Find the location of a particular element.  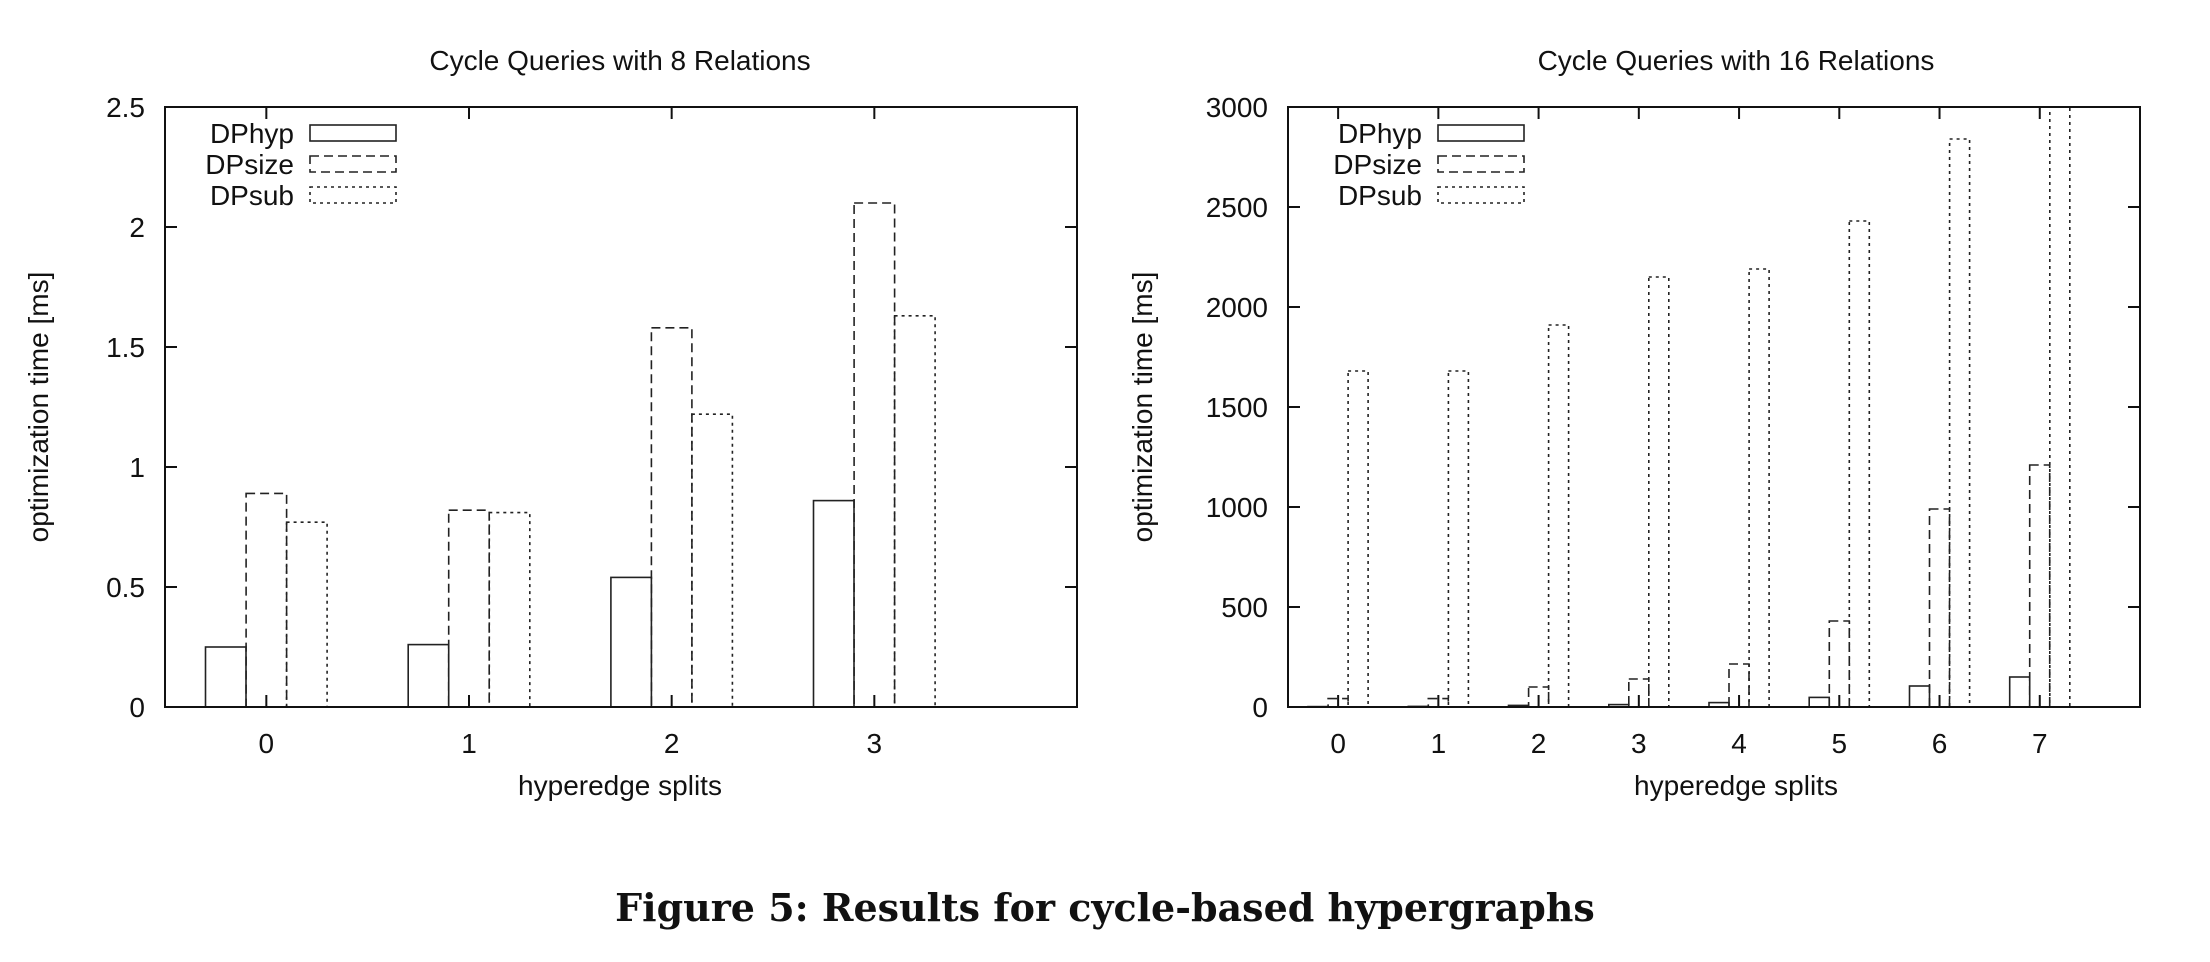

y-tick-label: 2000 is located at coordinates (1237, 307).